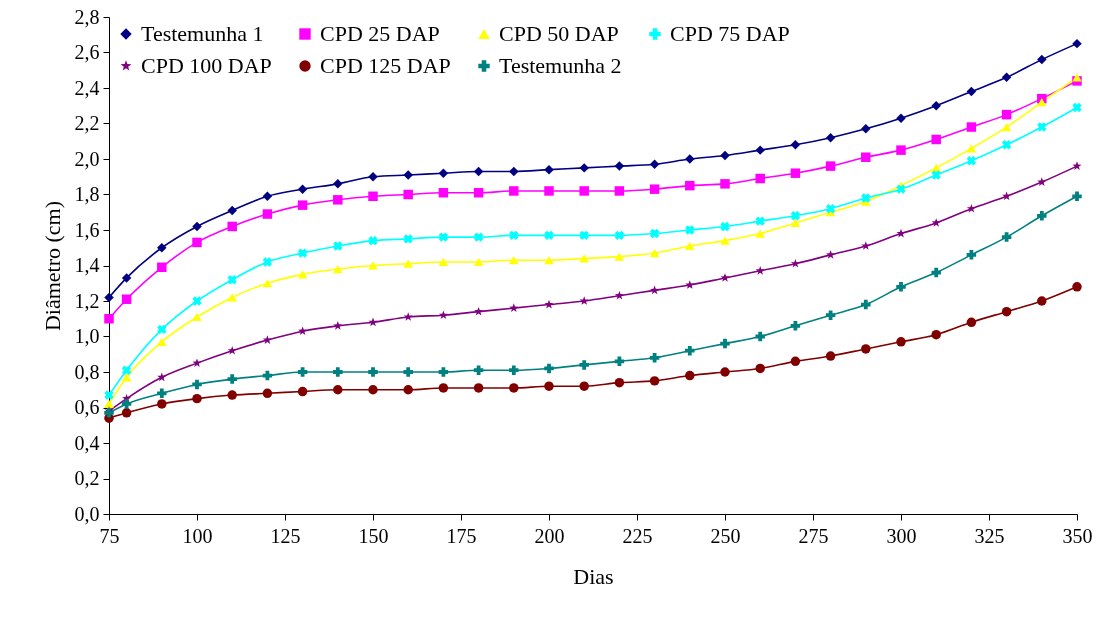  What do you see at coordinates (87, 336) in the screenshot?
I see `y-tick-label: 1,0` at bounding box center [87, 336].